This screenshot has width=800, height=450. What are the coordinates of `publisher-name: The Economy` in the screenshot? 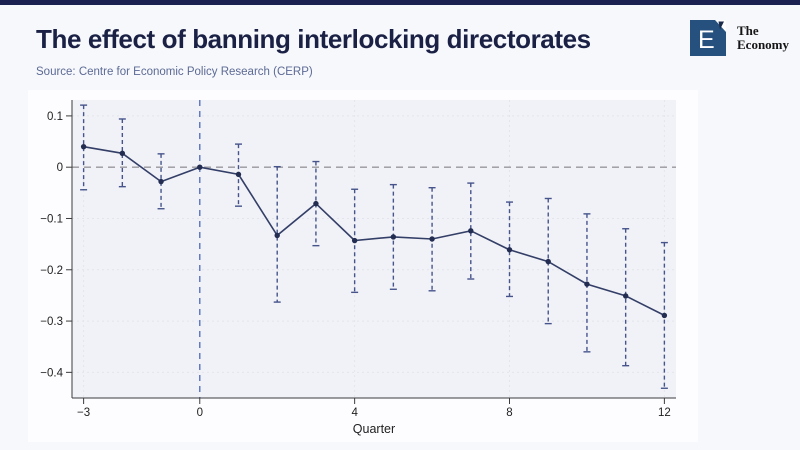 It's located at (763, 38).